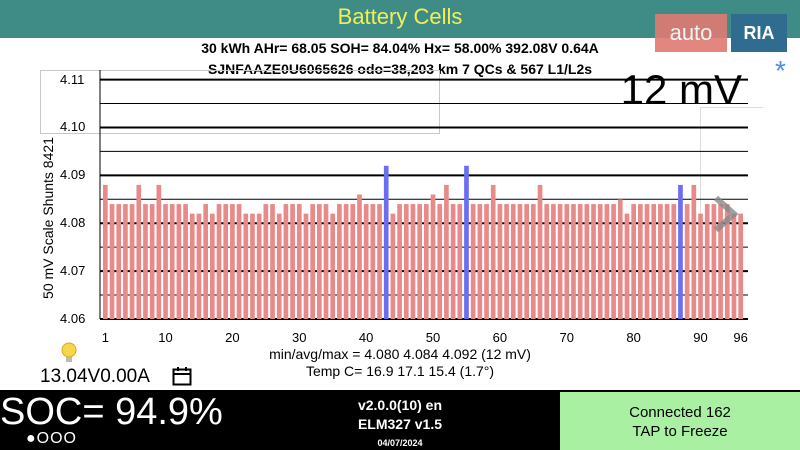 The width and height of the screenshot is (800, 450). I want to click on x-tick-label: 30, so click(299, 337).